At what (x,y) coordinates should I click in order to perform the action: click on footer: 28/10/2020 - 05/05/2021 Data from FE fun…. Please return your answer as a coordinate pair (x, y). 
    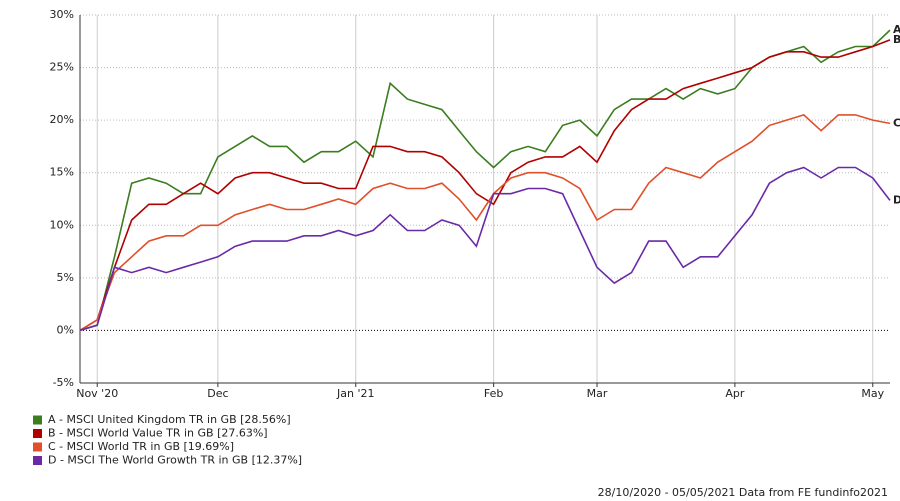
    Looking at the image, I should click on (743, 492).